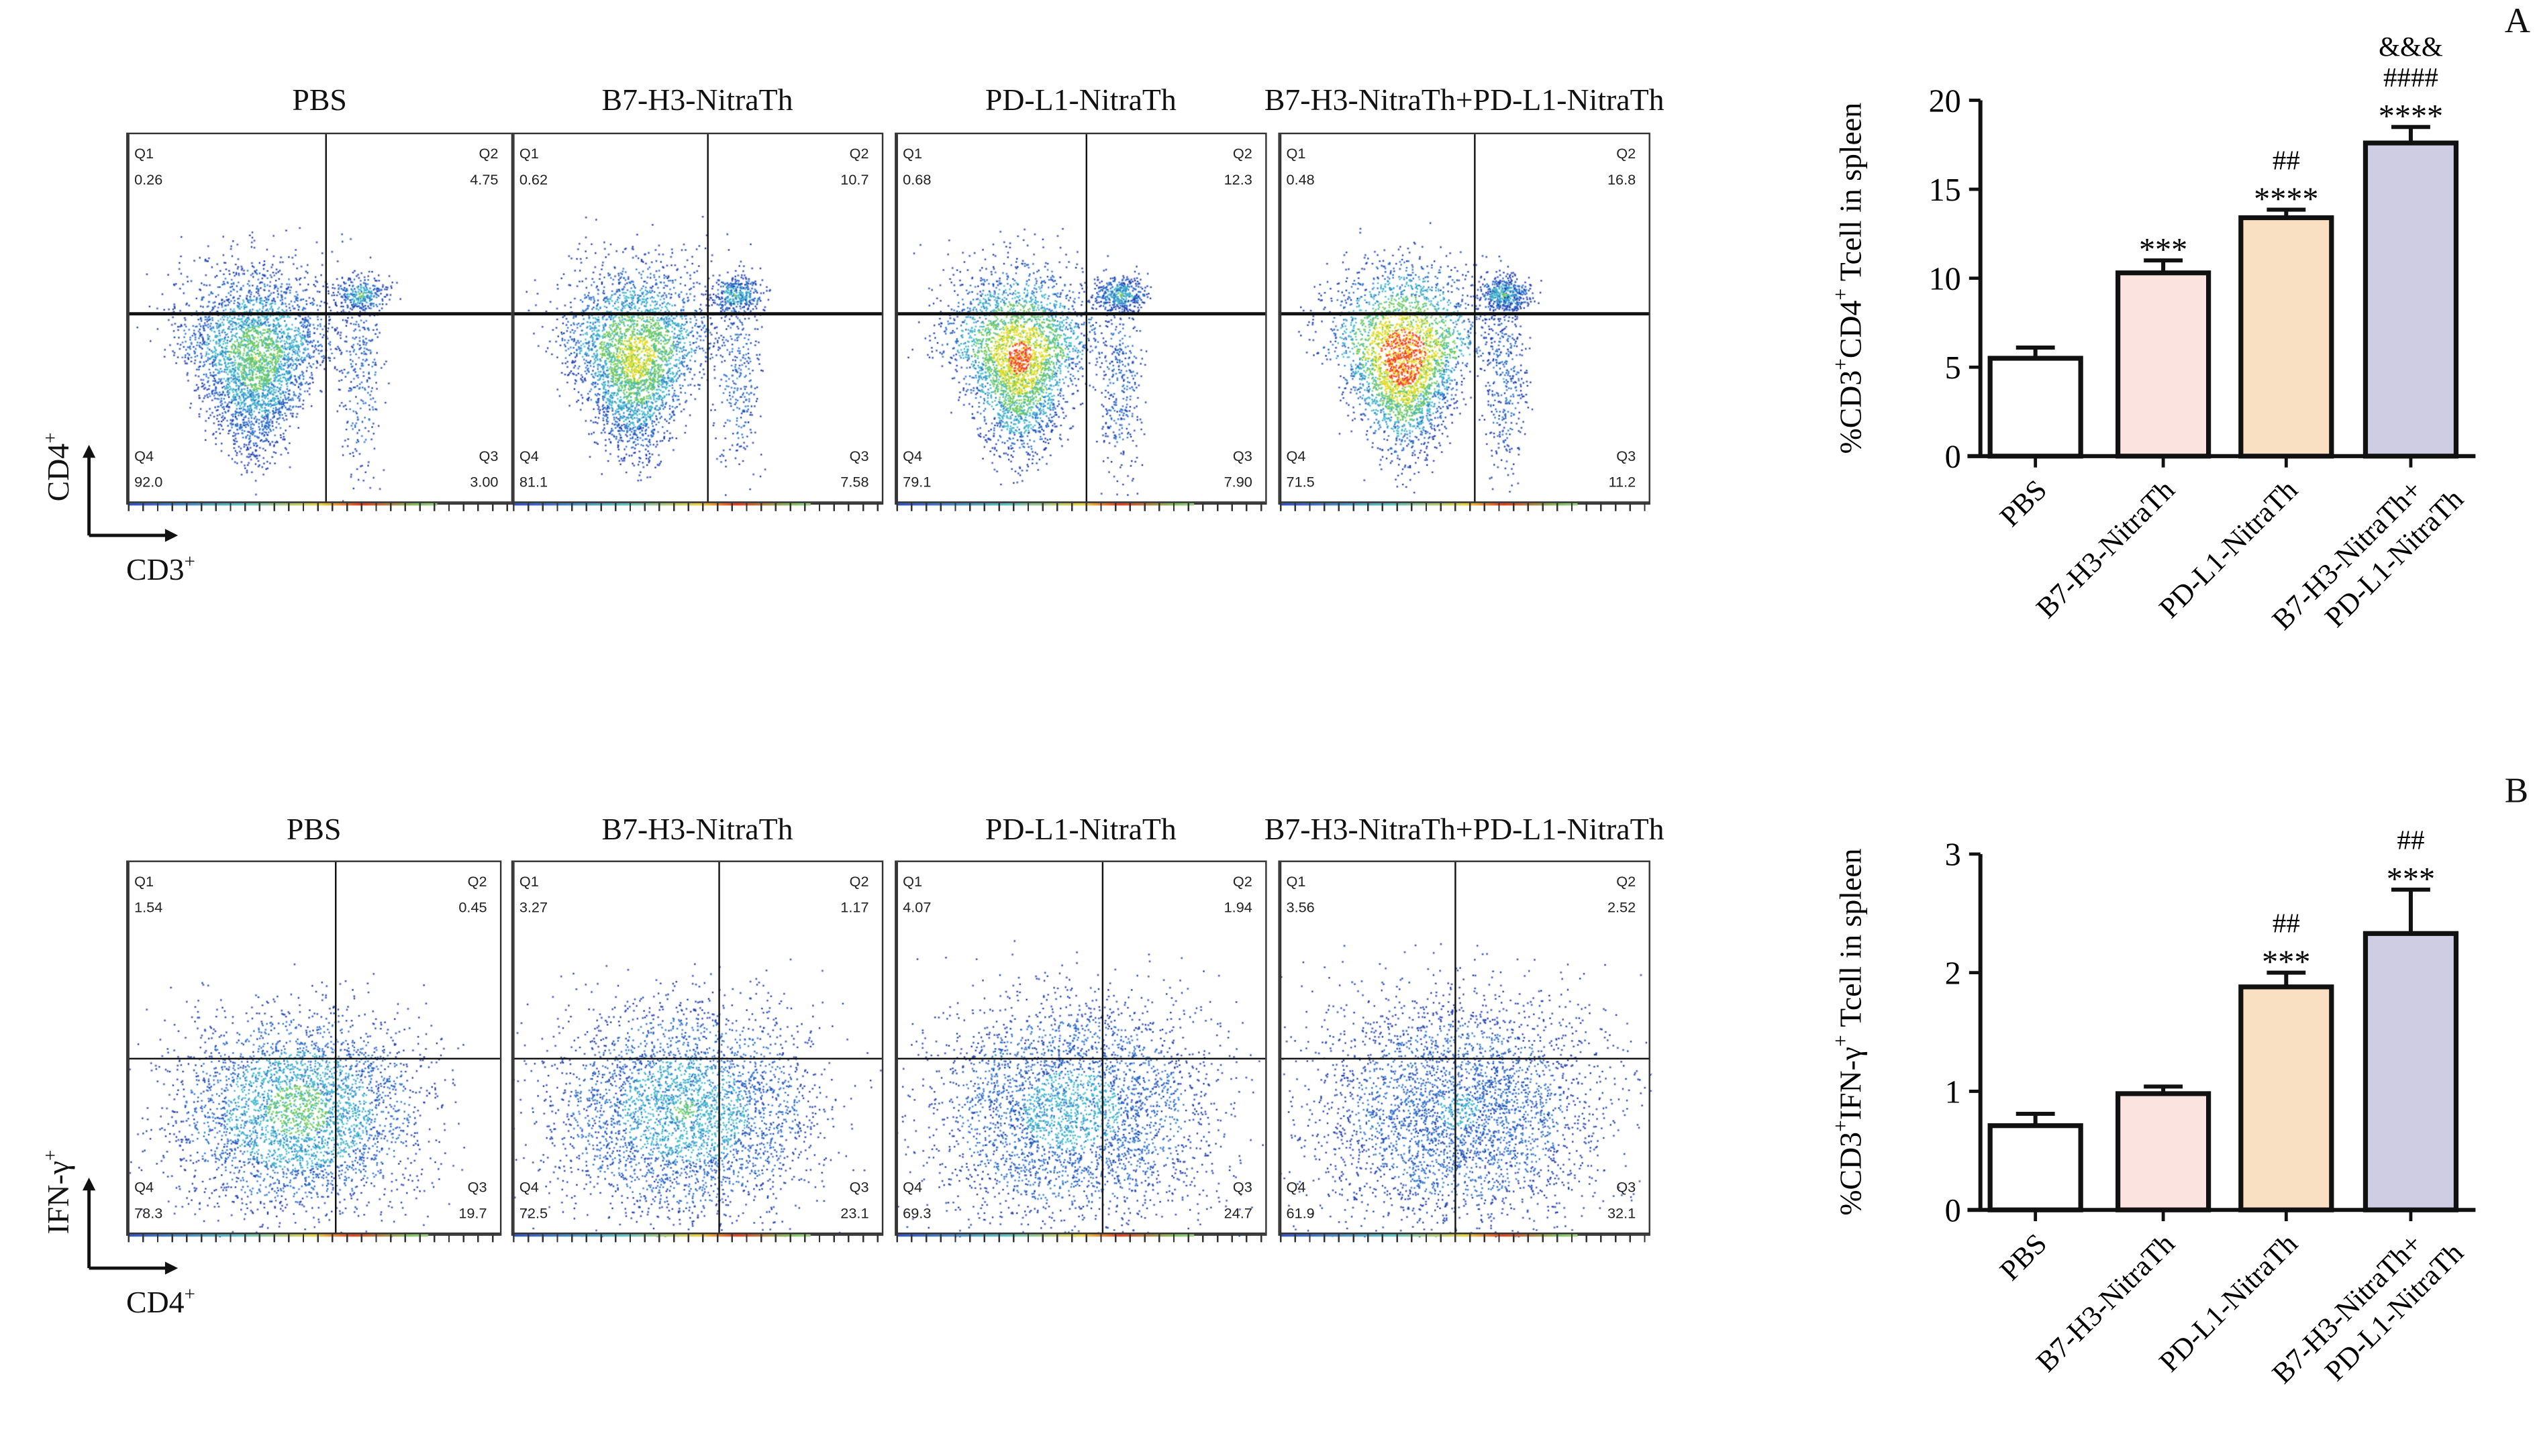 The image size is (2537, 1456). What do you see at coordinates (854, 179) in the screenshot?
I see `quadrant-q2: 10.7` at bounding box center [854, 179].